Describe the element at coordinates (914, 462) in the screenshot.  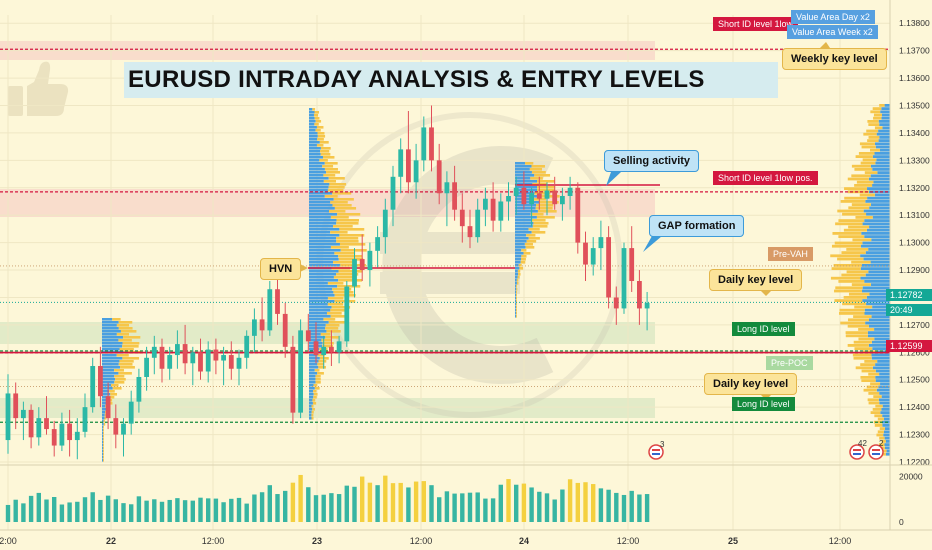
I see `y-tick-label: 1.12200` at that location.